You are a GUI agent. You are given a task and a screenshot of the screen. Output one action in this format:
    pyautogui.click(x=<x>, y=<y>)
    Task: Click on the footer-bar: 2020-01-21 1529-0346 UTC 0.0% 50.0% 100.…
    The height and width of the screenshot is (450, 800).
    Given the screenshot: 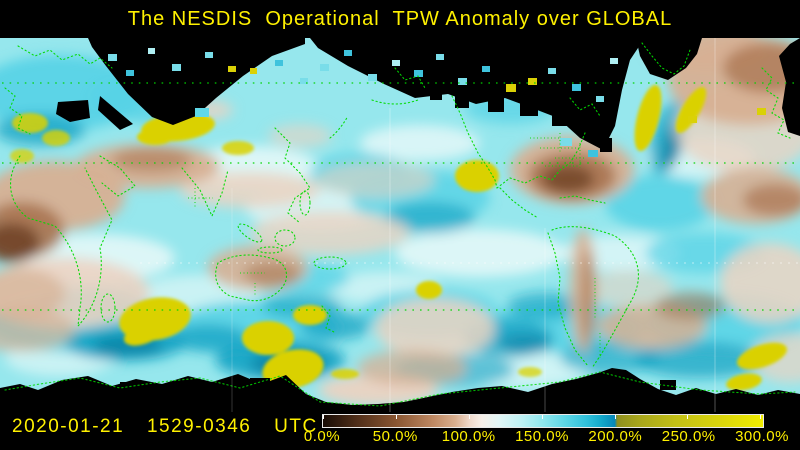 What is the action you would take?
    pyautogui.click(x=400, y=431)
    